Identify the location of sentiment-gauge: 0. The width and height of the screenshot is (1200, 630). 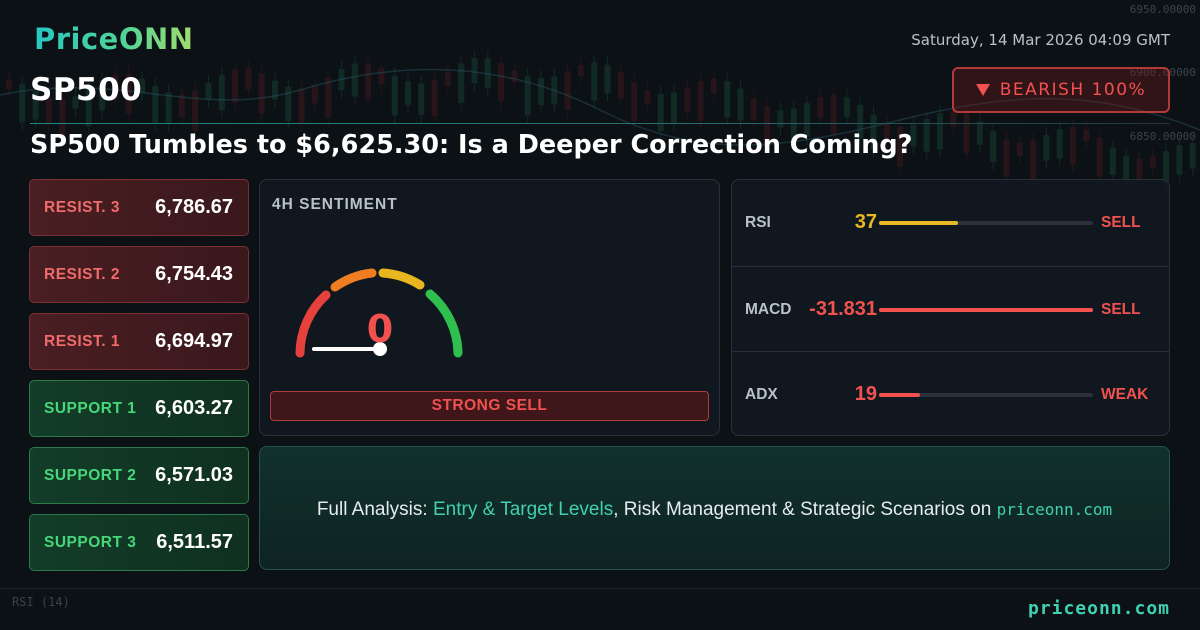
(379, 313).